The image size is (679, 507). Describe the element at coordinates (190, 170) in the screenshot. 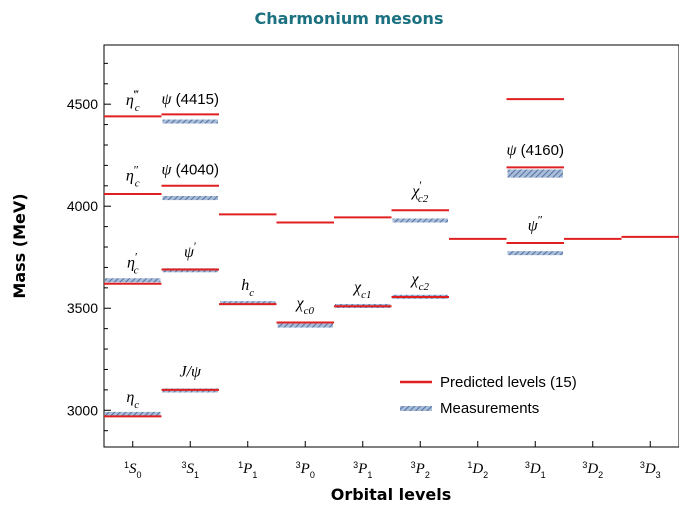

I see `level-label: ψ (4040)` at that location.